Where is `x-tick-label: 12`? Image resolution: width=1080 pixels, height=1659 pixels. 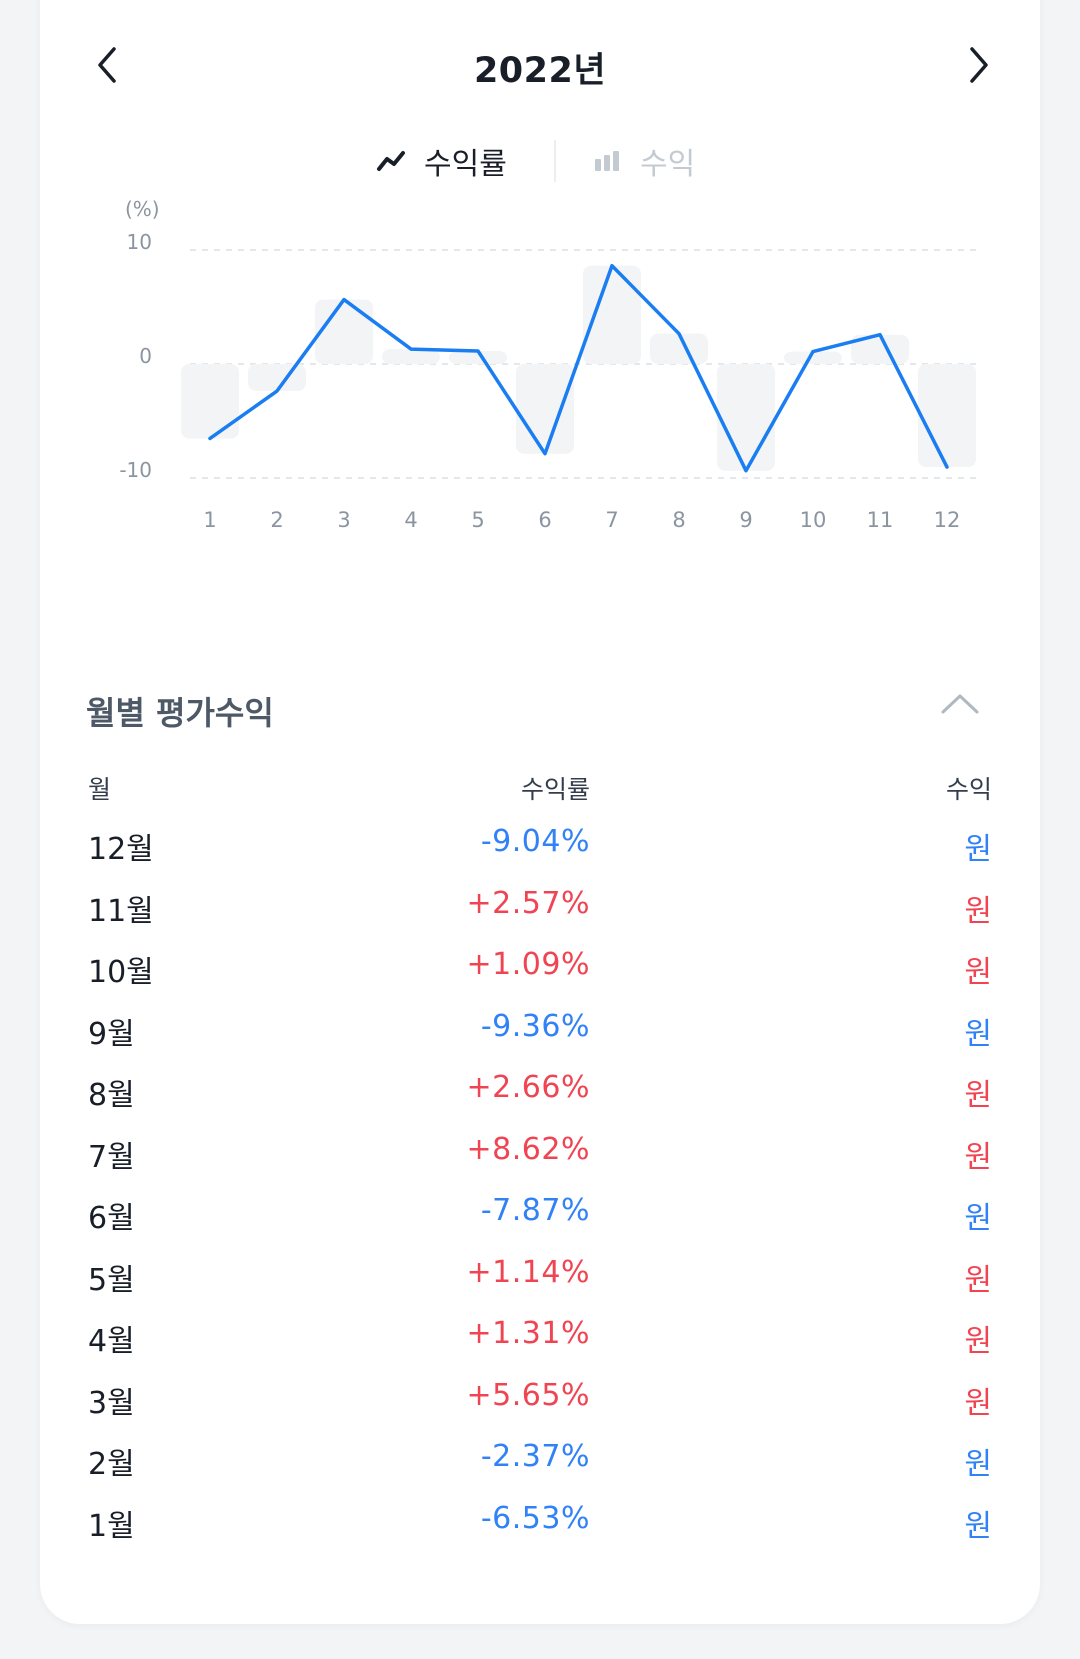 x-tick-label: 12 is located at coordinates (947, 520).